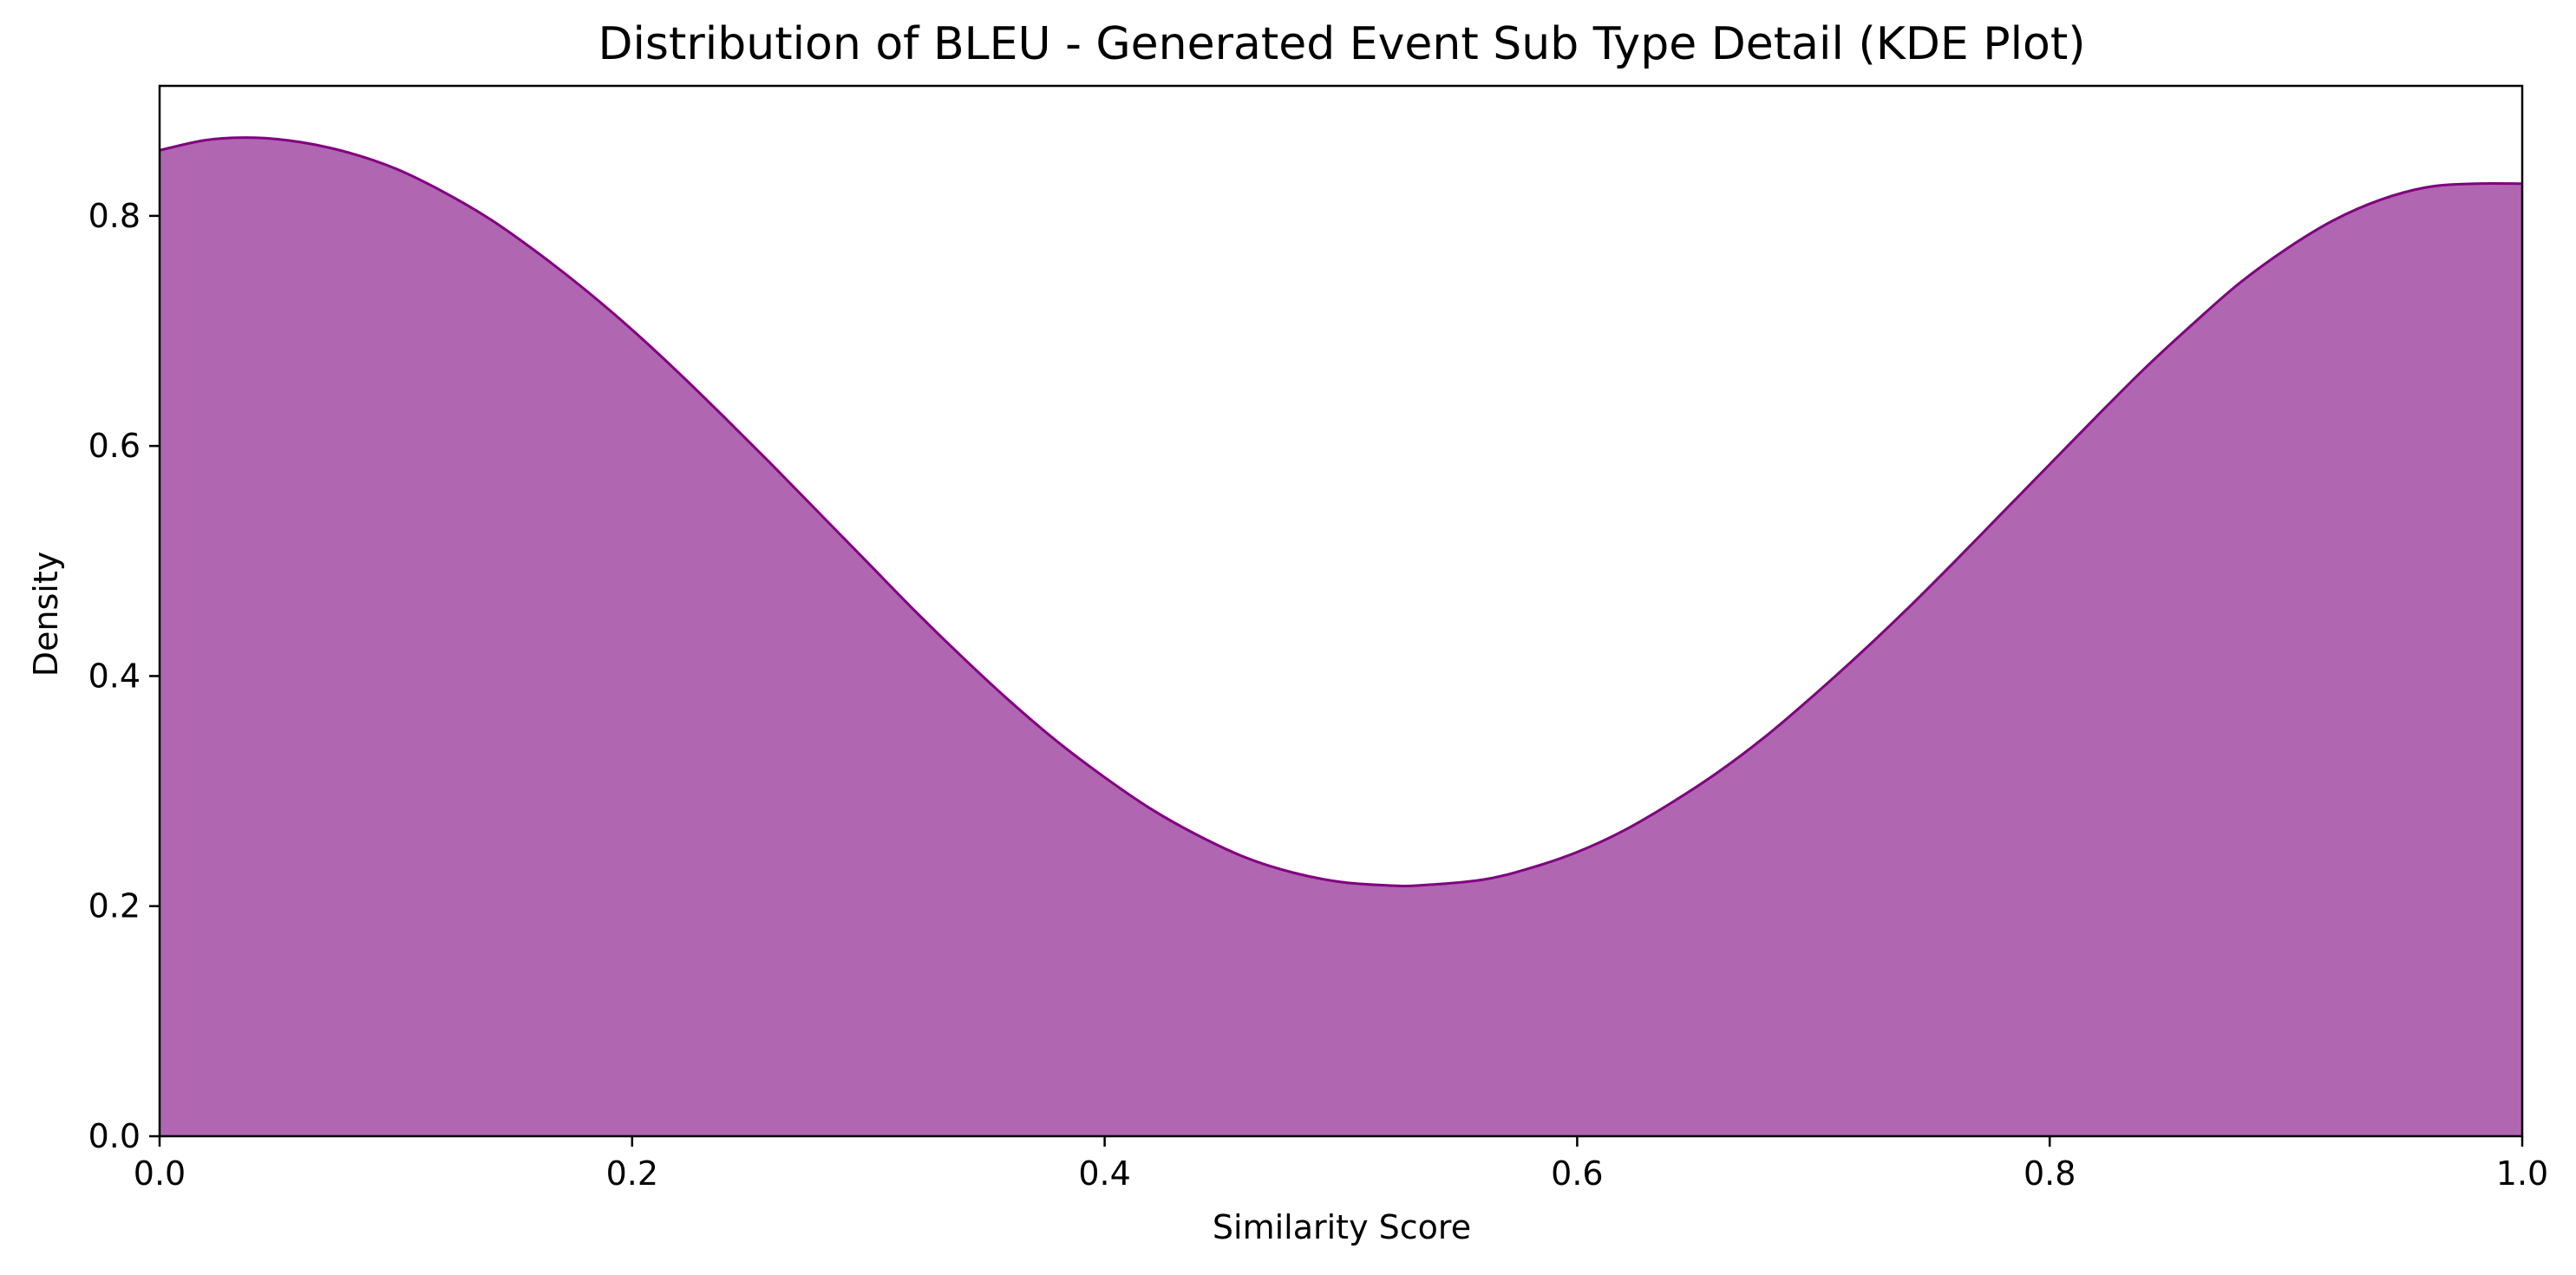 The image size is (2576, 1275). What do you see at coordinates (1104, 1173) in the screenshot?
I see `x-tick-label: 0.4` at bounding box center [1104, 1173].